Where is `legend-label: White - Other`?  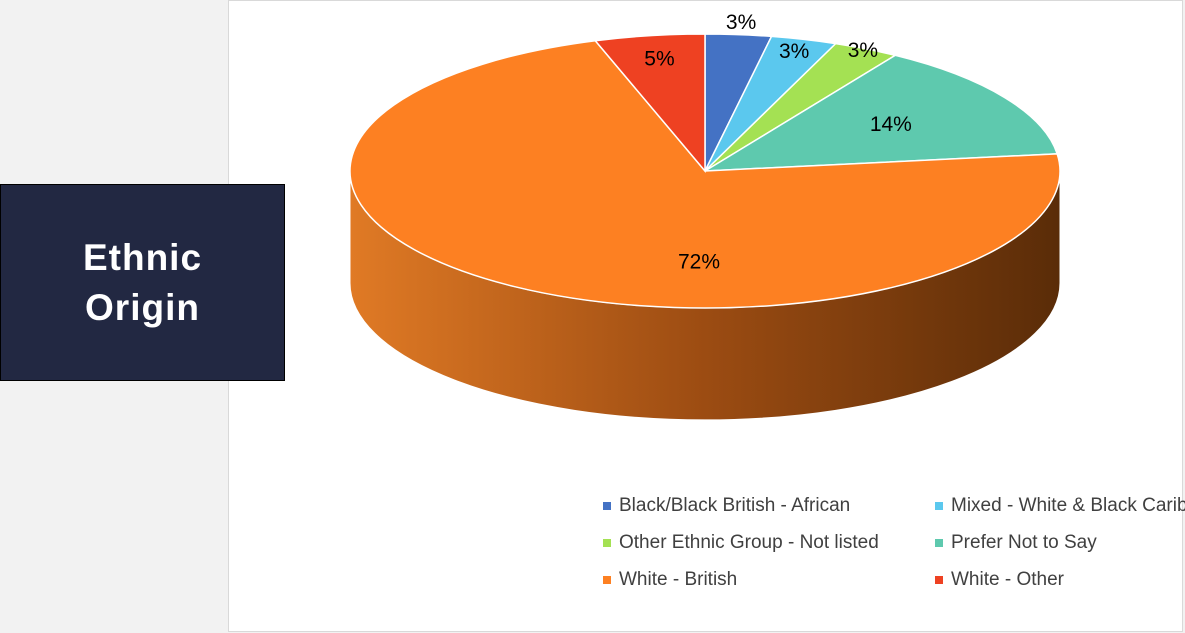 legend-label: White - Other is located at coordinates (1007, 579).